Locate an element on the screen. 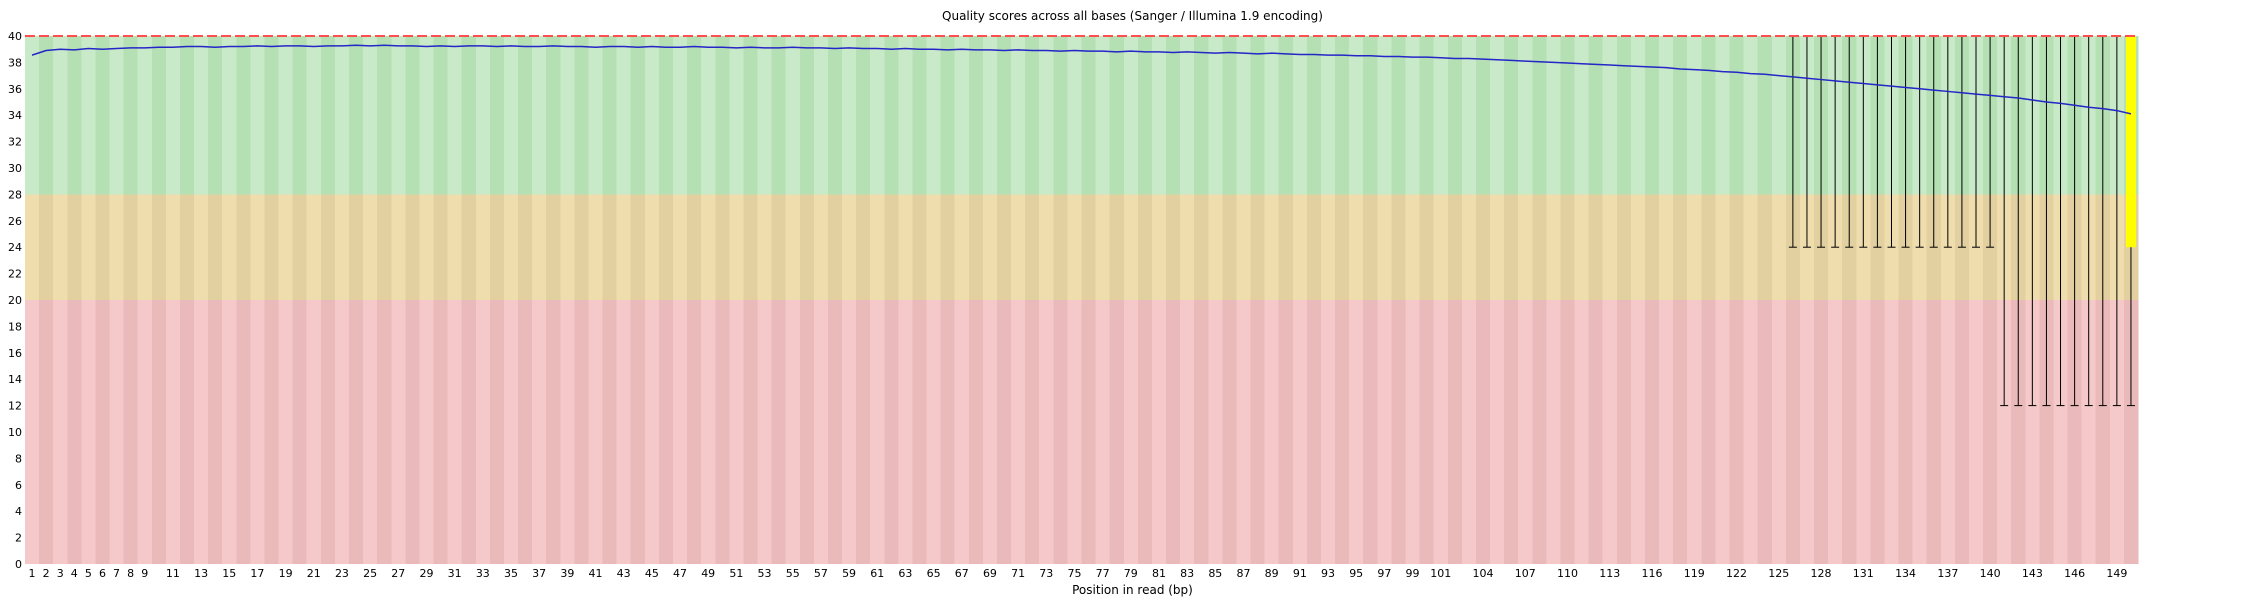 Image resolution: width=2265 pixels, height=600 pixels. x-tick-label: 9 is located at coordinates (144, 573).